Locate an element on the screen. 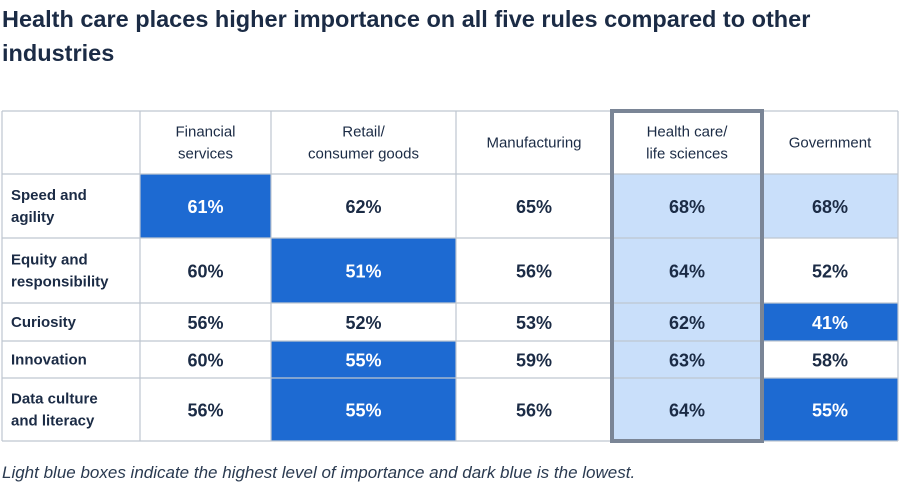  column-header: Health care/life sciences is located at coordinates (687, 143).